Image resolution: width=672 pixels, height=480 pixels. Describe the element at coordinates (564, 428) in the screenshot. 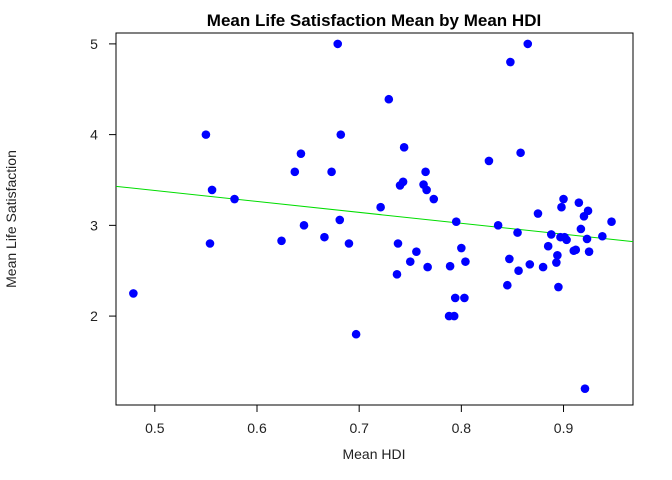

I see `x-tick-label: 0.9` at that location.